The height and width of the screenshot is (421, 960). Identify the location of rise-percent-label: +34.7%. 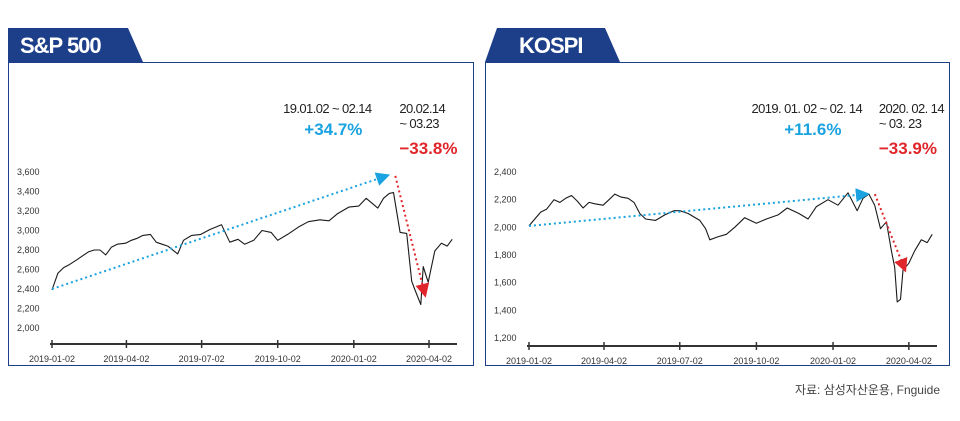
(333, 129).